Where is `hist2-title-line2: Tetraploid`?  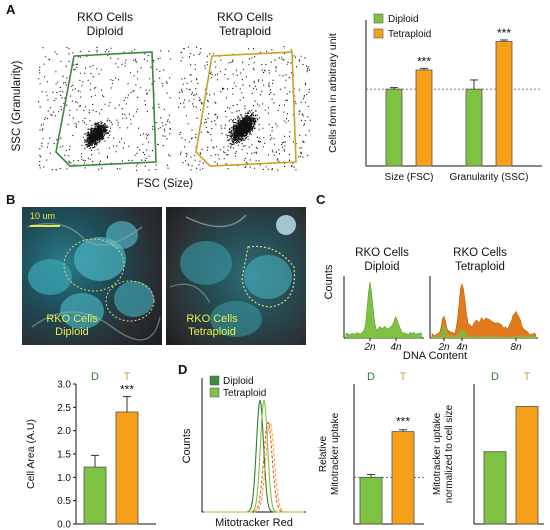
hist2-title-line2: Tetraploid is located at coordinates (480, 267).